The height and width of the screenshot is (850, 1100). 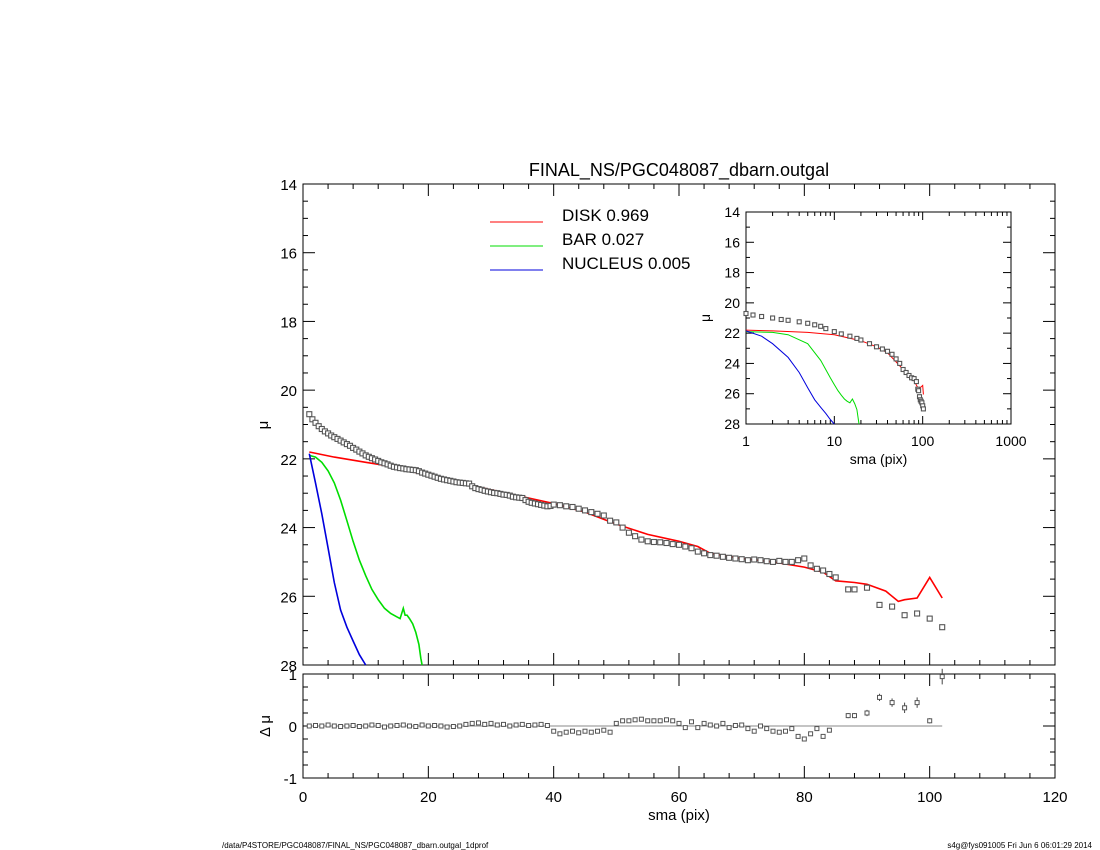 What do you see at coordinates (288, 597) in the screenshot?
I see `y-tick-label: 26` at bounding box center [288, 597].